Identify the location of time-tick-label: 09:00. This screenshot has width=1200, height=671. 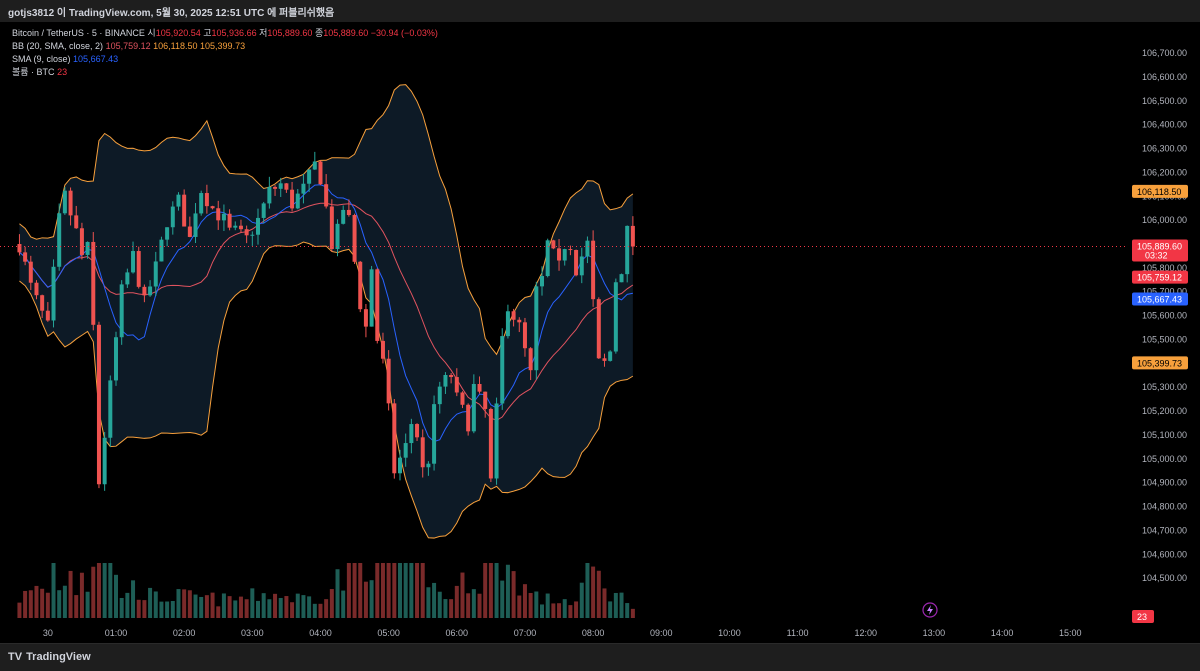
(661, 633).